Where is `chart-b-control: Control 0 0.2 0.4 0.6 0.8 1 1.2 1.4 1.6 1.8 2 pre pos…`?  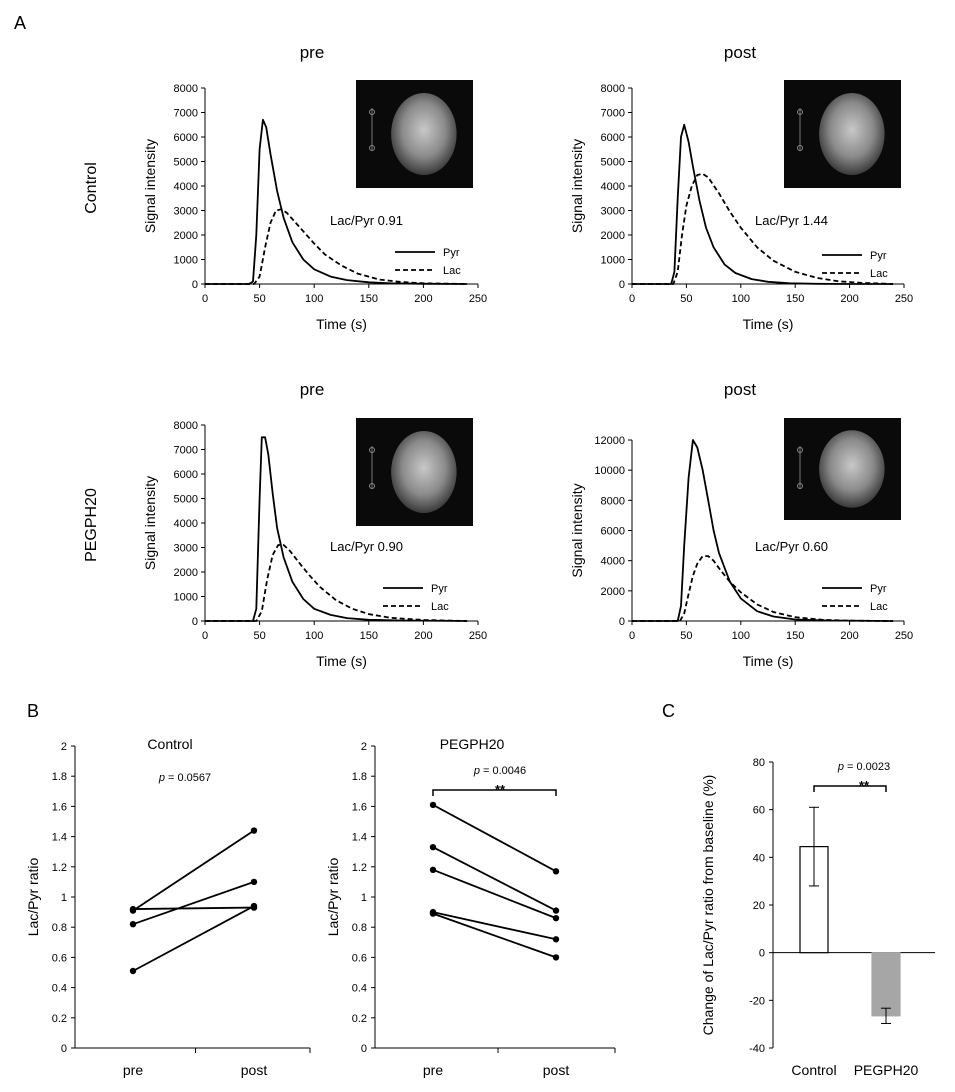
chart-b-control: Control 0 0.2 0.4 0.6 0.8 1 1.2 1.4 1.6 1.8 2 pre pos… is located at coordinates (168, 907).